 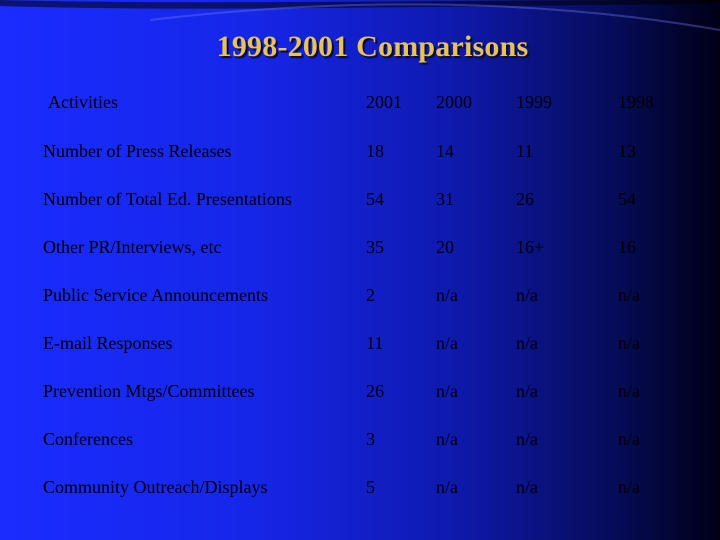 What do you see at coordinates (155, 487) in the screenshot?
I see `row-label: Community Outreach/Displays` at bounding box center [155, 487].